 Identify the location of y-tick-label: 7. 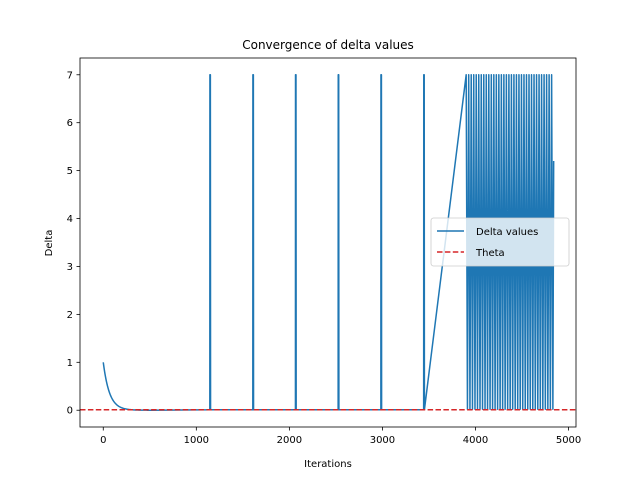
(70, 75).